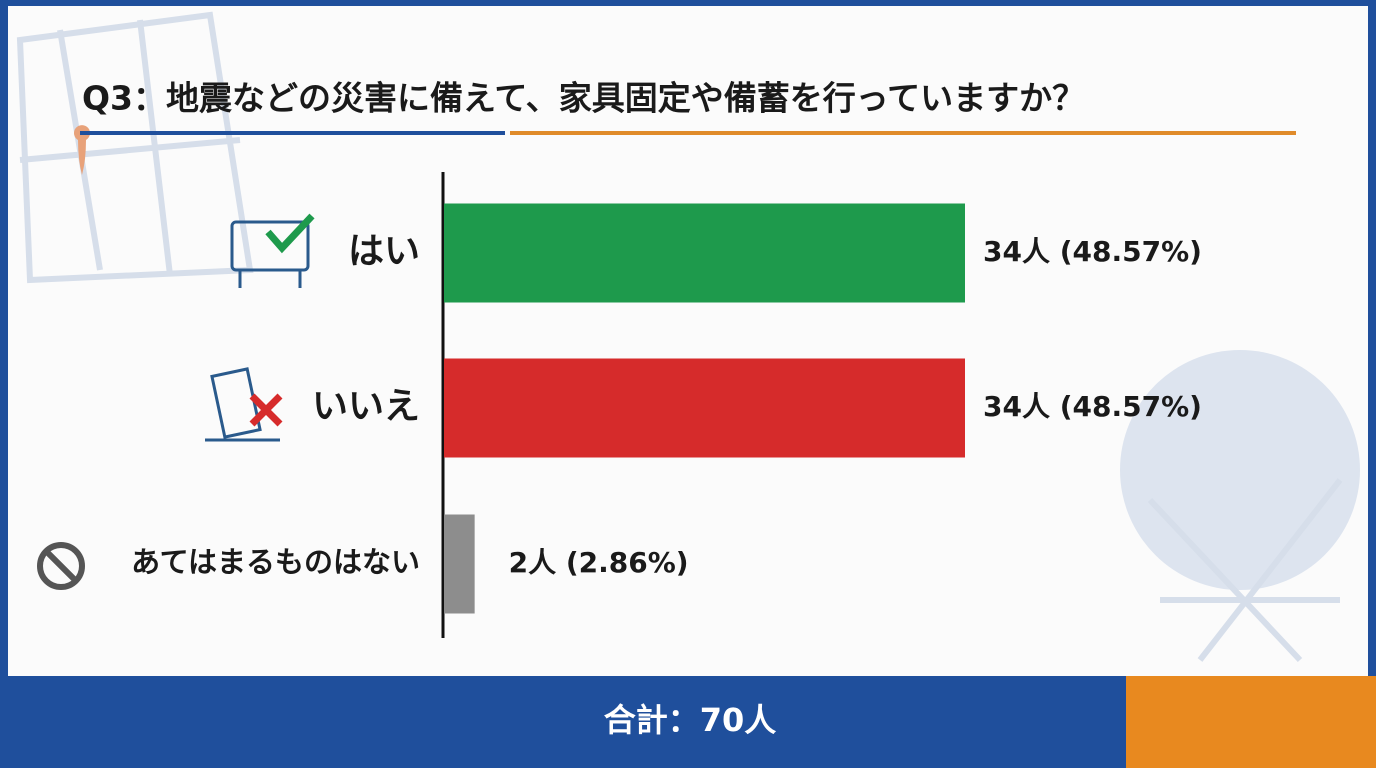 The image size is (1376, 768). I want to click on chart-title: Q3：地震などの災害に備えて、家具固定や備蓄を行っていますか？, so click(583, 98).